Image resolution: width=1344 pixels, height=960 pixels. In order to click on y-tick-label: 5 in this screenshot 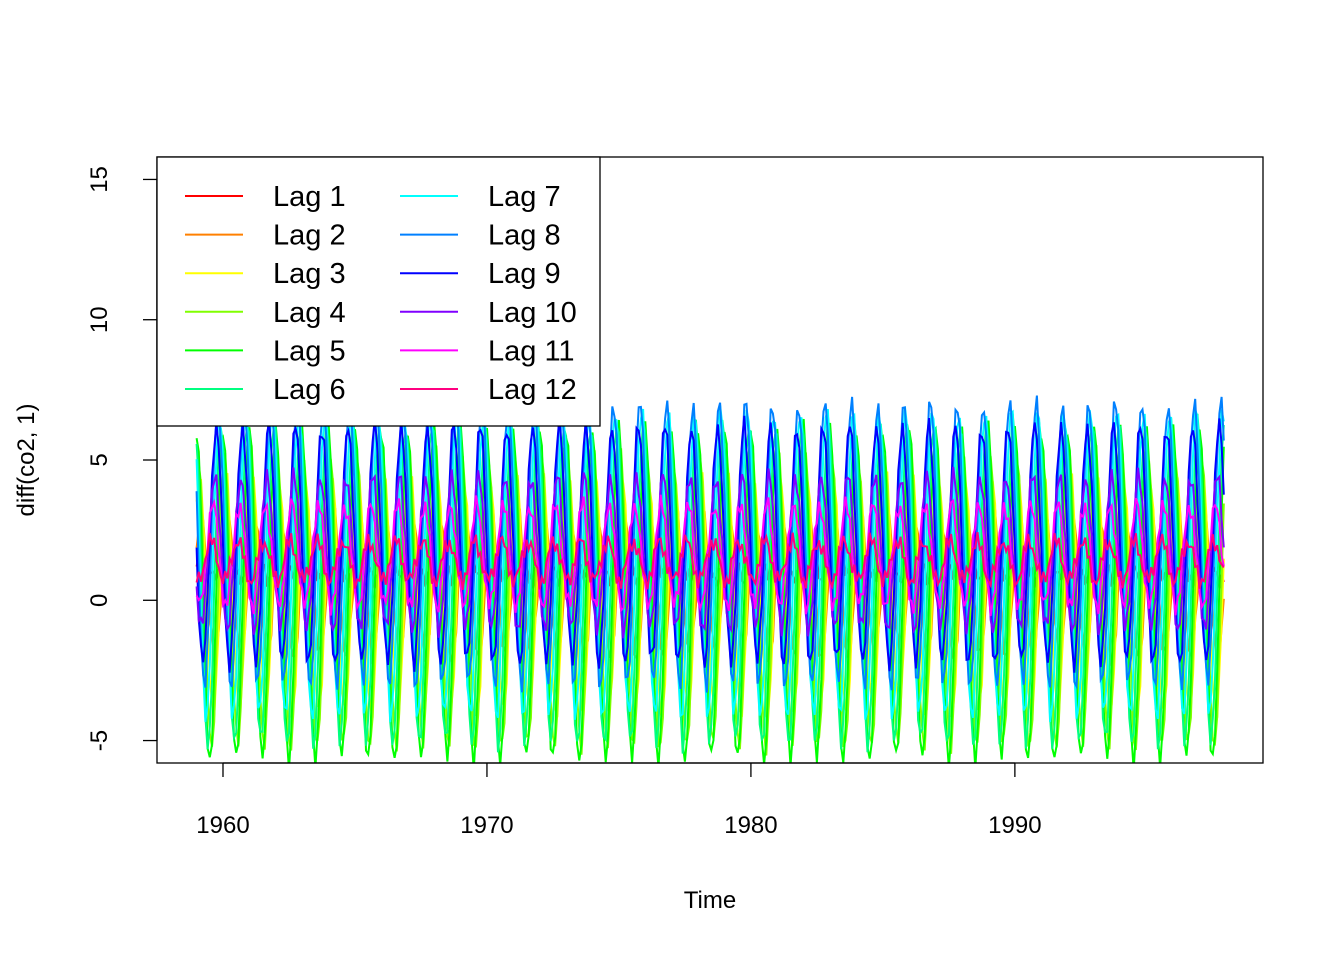, I will do `click(99, 459)`.